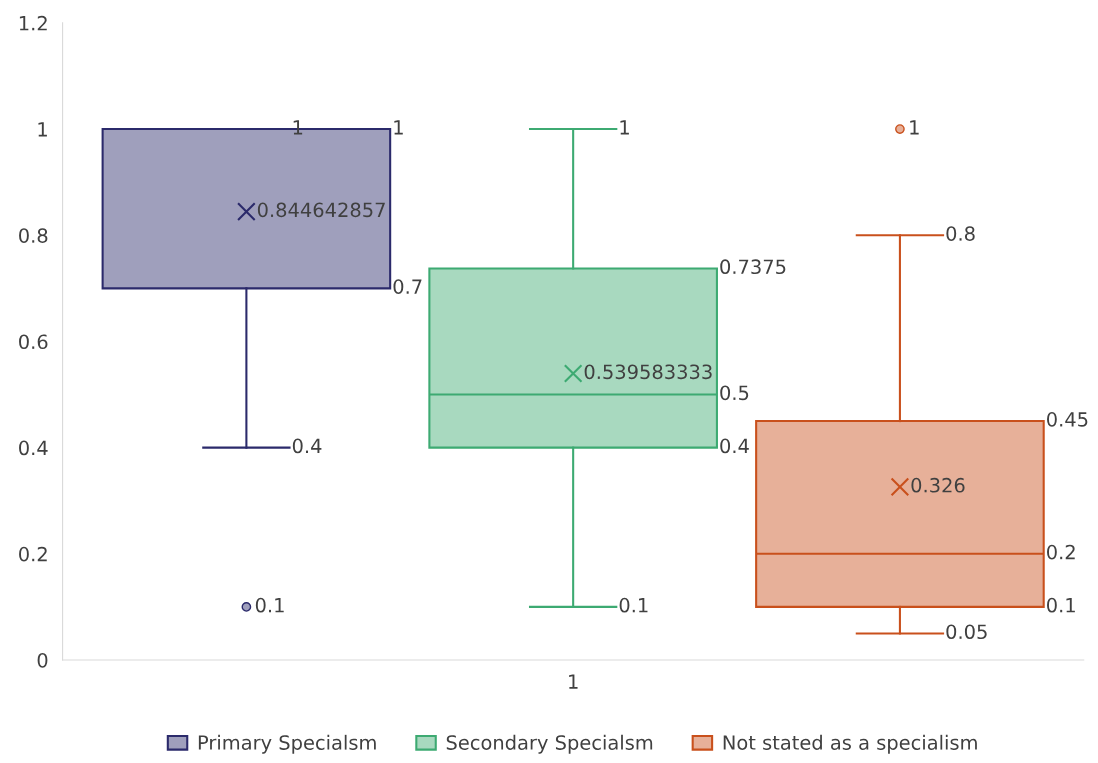 Image resolution: width=1098 pixels, height=763 pixels. I want to click on y-tick-label: 0.4, so click(33, 448).